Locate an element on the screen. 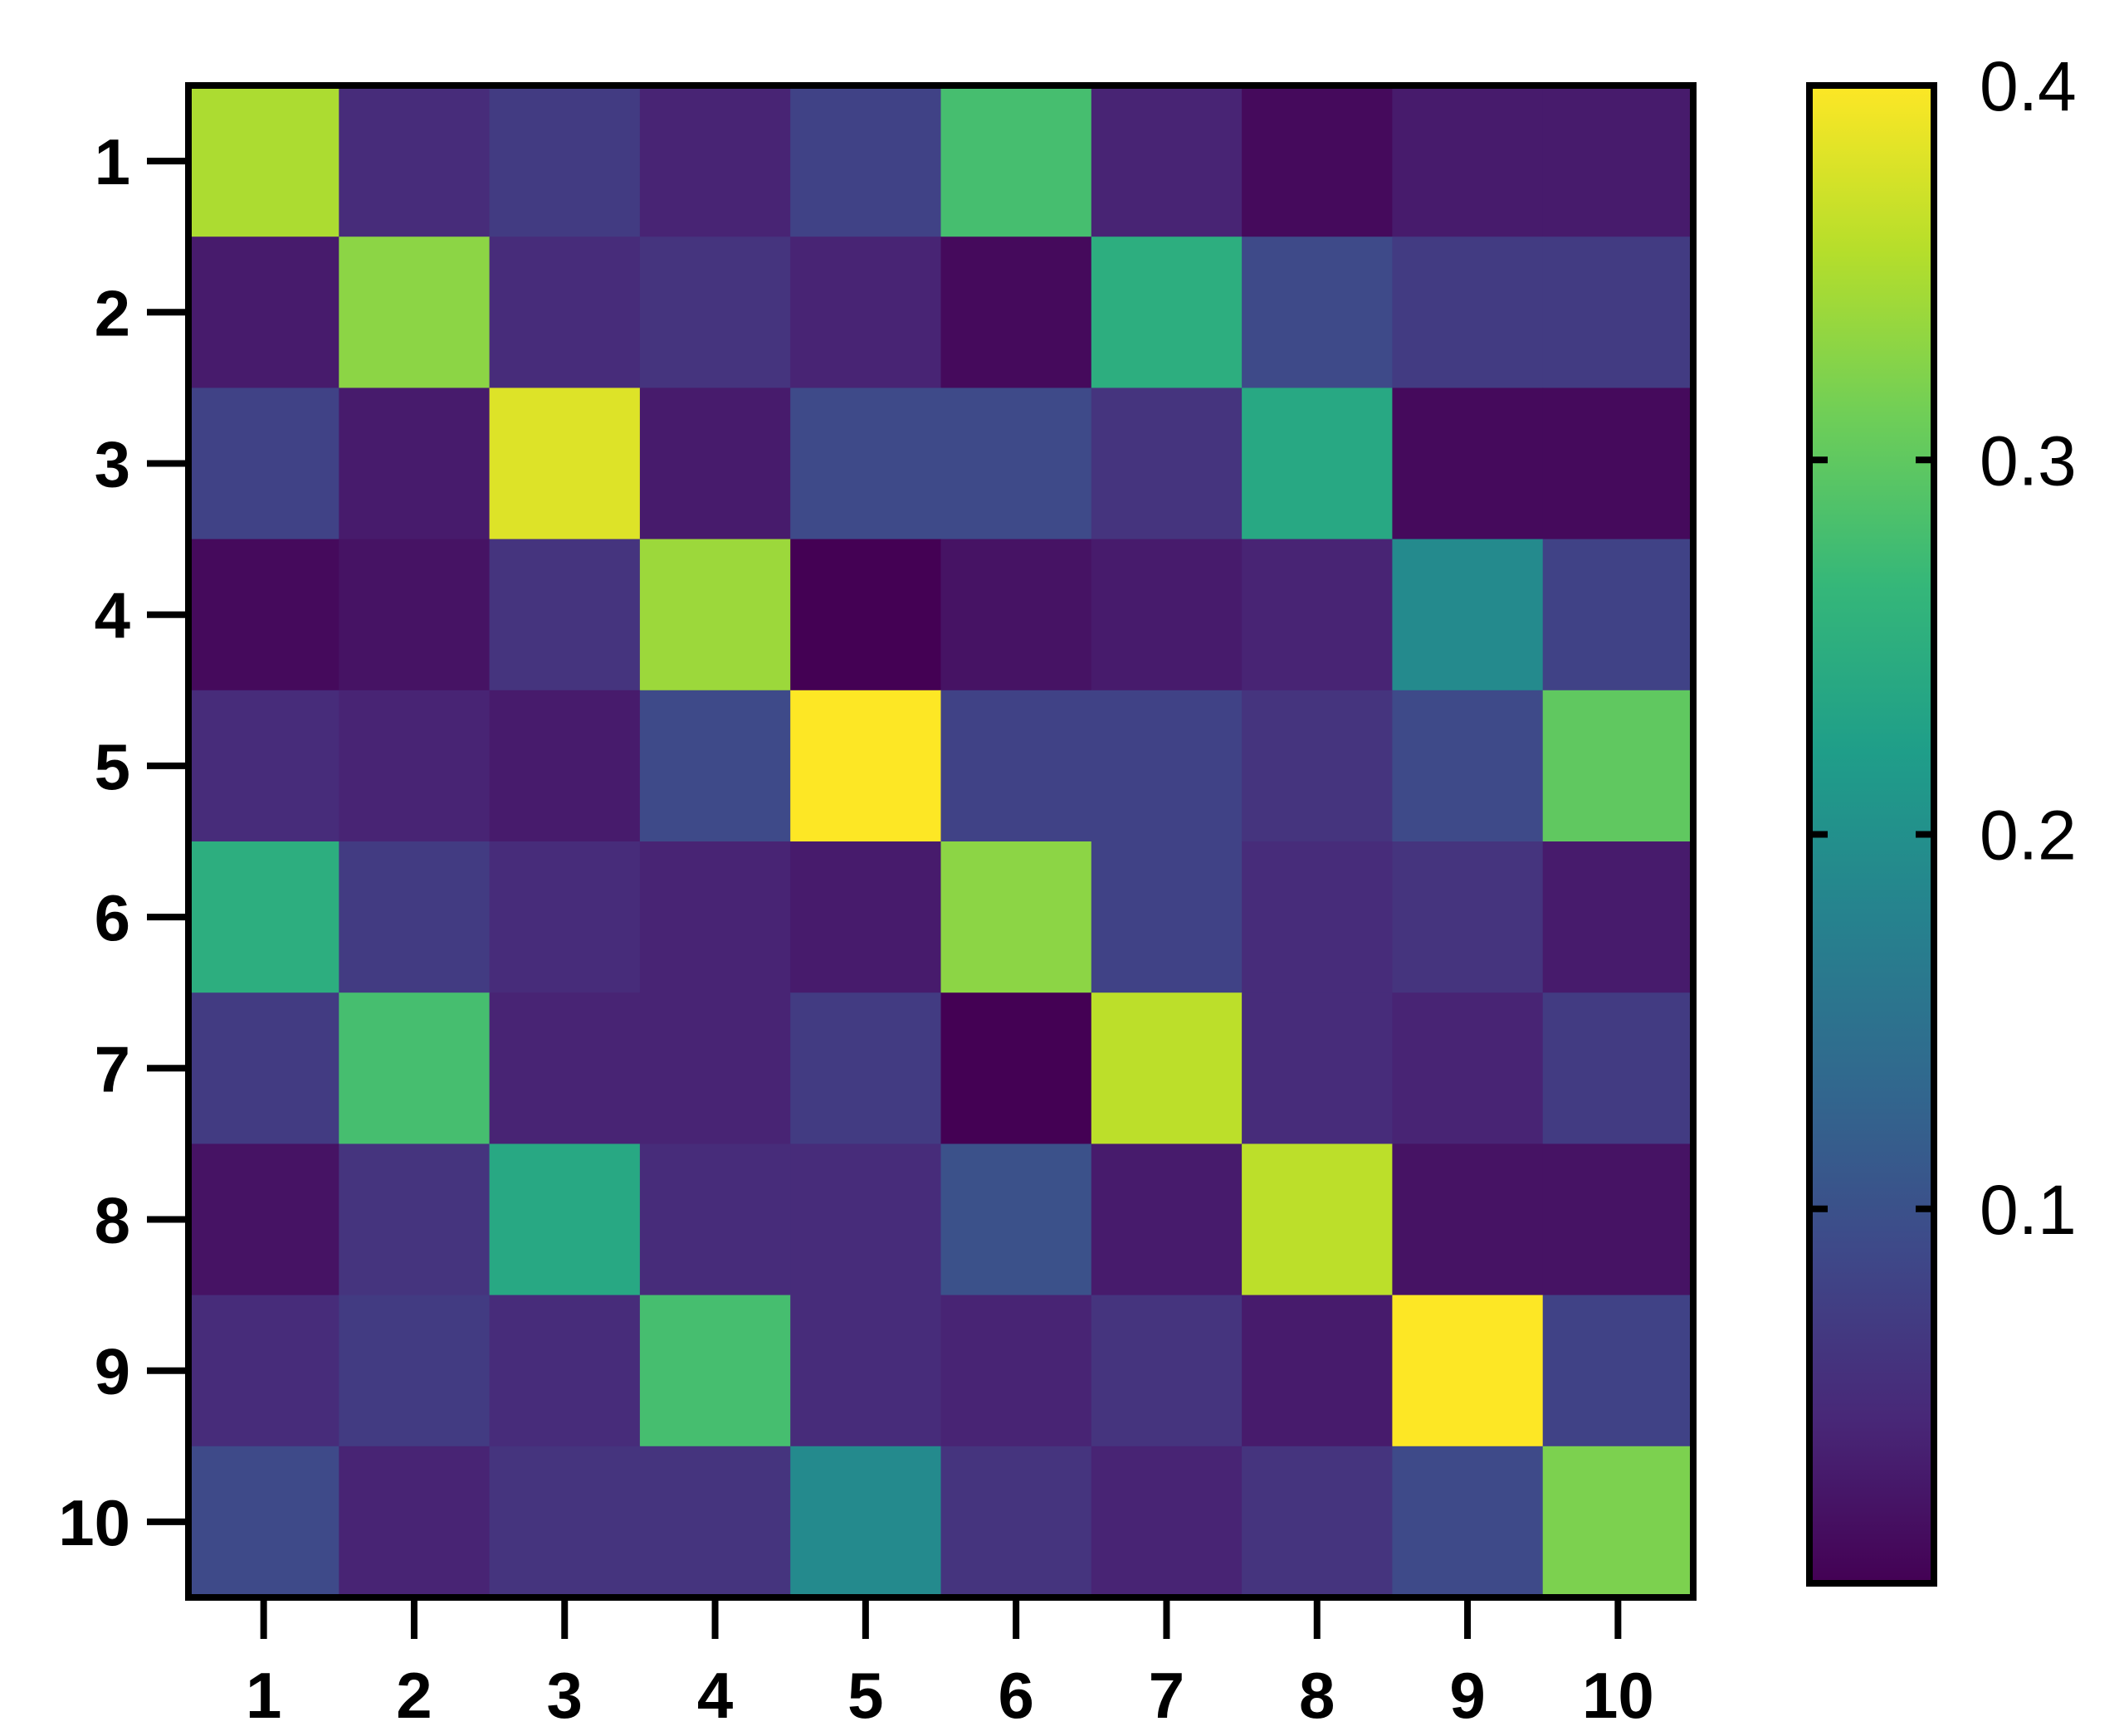 The width and height of the screenshot is (2124, 1736). y-tick-label: 10 is located at coordinates (94, 1522).